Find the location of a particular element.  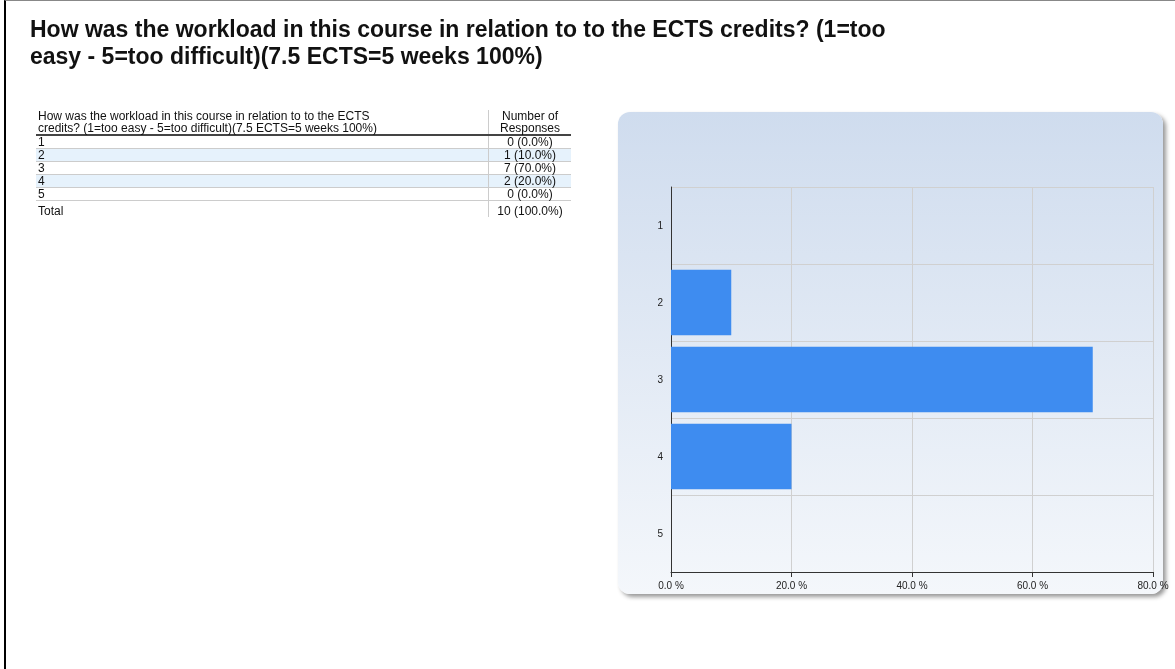

x-tick-label: 20.0 % is located at coordinates (791, 585).